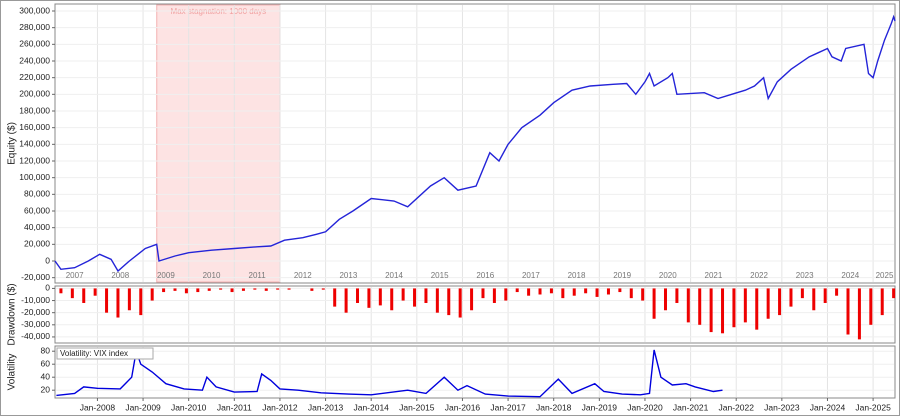  I want to click on y-tick-label: 220,000, so click(34, 77).